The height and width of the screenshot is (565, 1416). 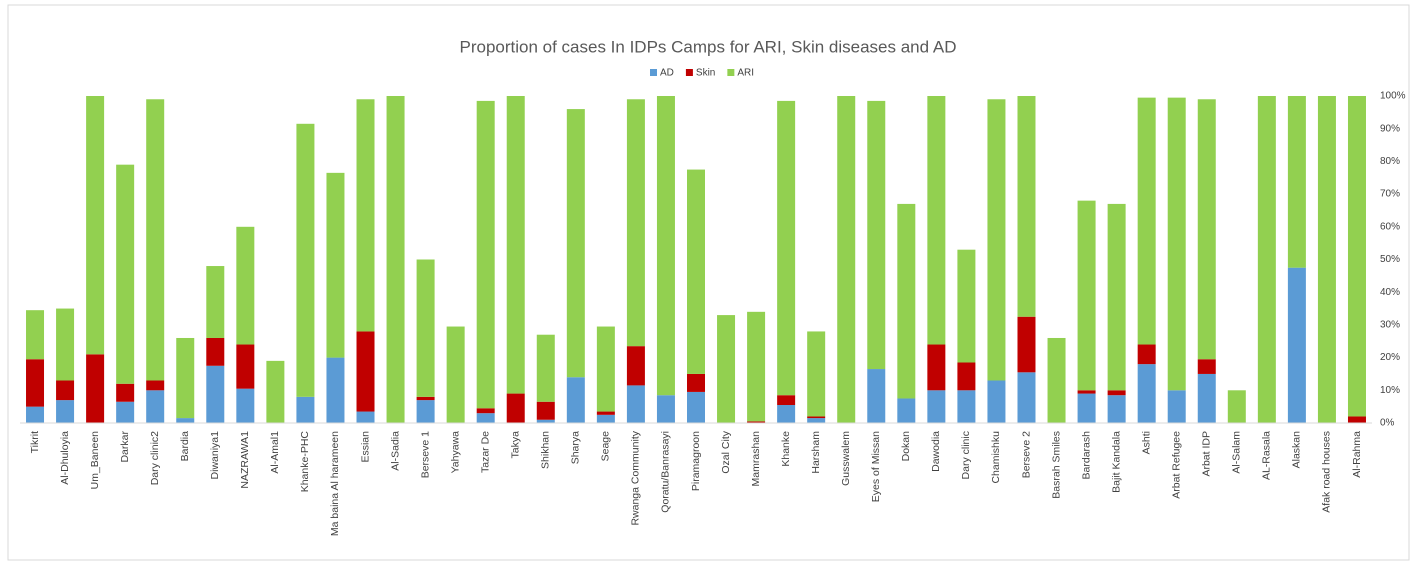 I want to click on x-tick-label: Piramagroon, so click(x=696, y=461).